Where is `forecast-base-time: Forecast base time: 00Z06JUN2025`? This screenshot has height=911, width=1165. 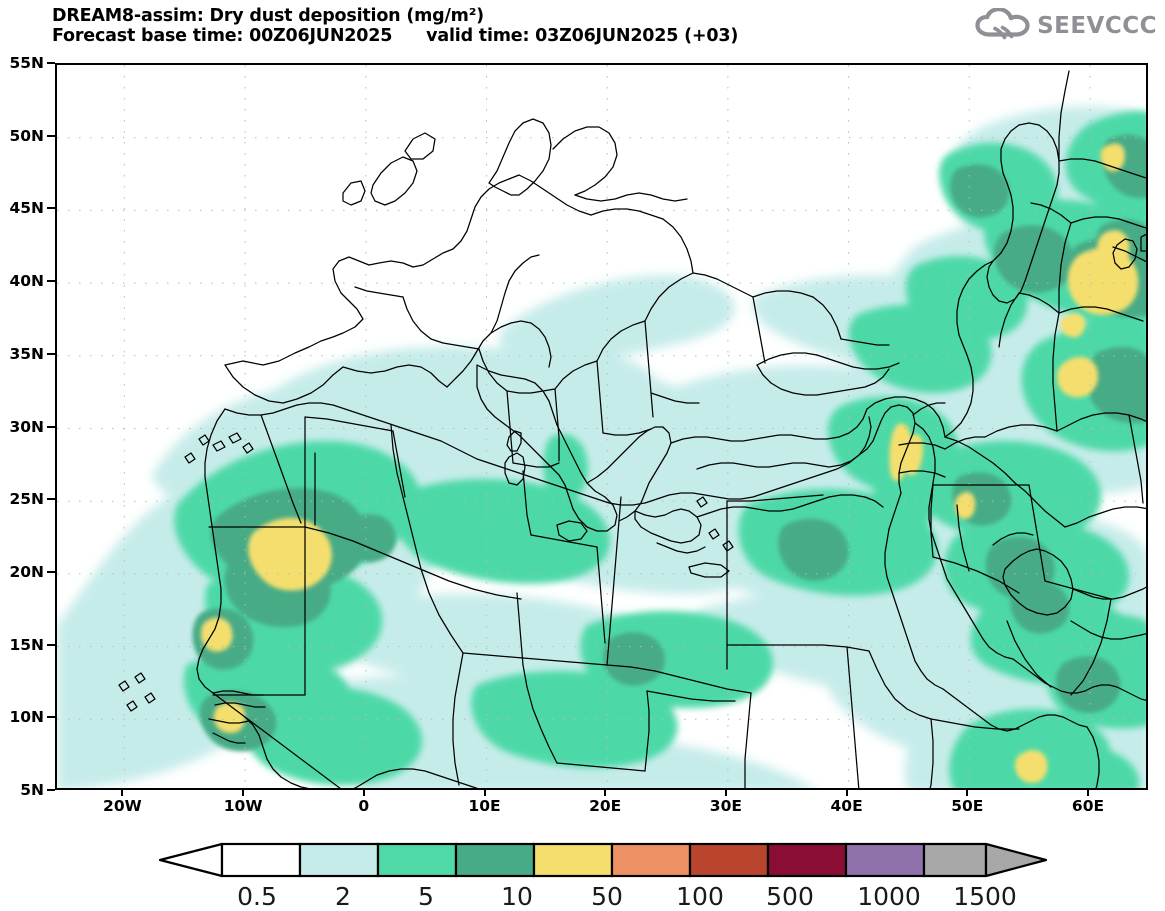
forecast-base-time: Forecast base time: 00Z06JUN2025 is located at coordinates (222, 36).